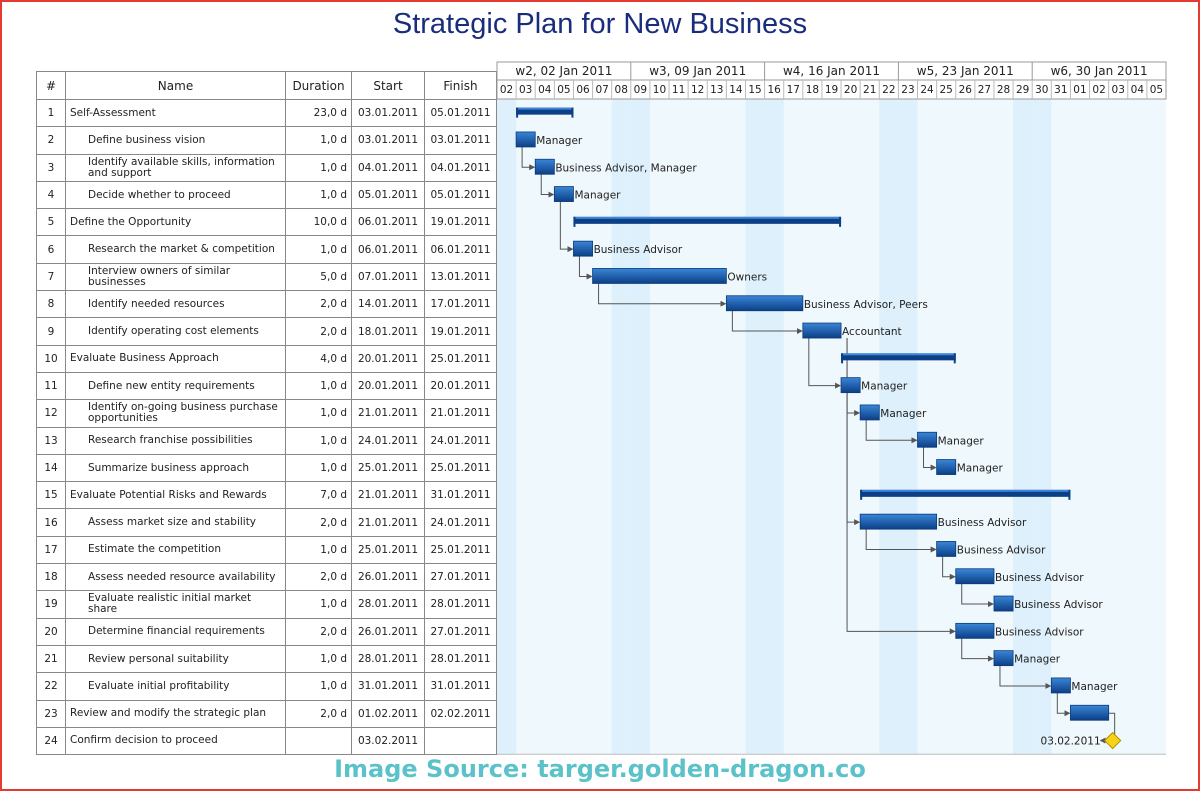  I want to click on task-start: 25.01.2011, so click(388, 550).